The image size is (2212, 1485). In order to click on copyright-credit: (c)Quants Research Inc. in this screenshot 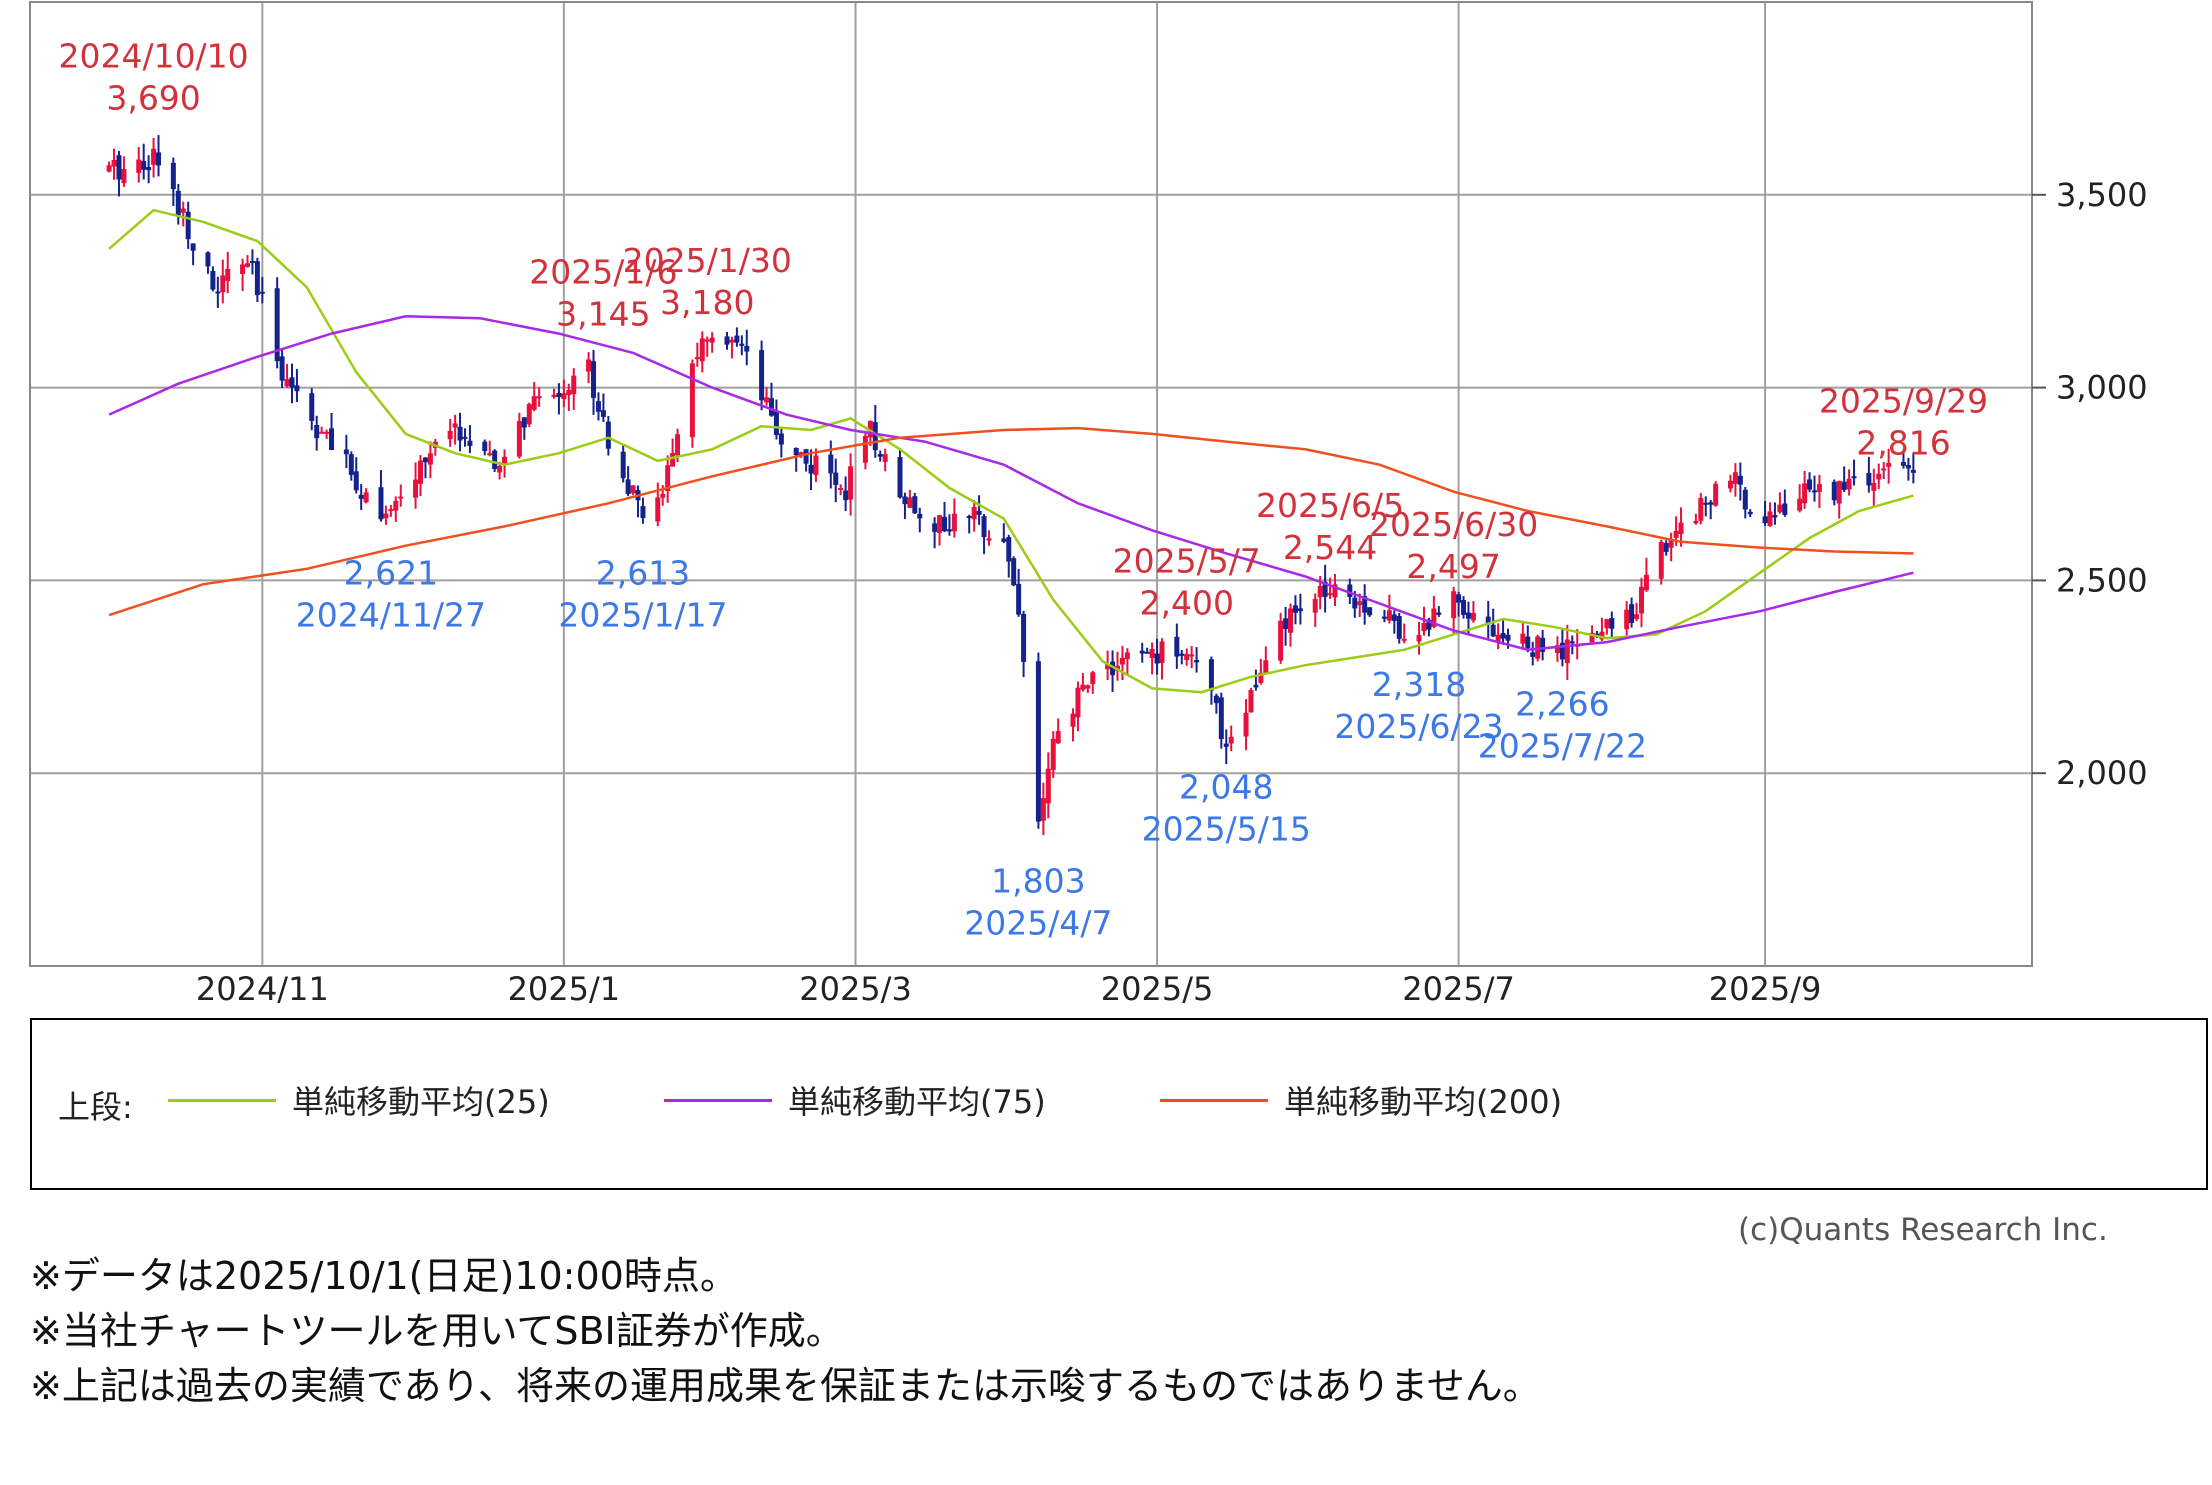, I will do `click(1923, 1230)`.